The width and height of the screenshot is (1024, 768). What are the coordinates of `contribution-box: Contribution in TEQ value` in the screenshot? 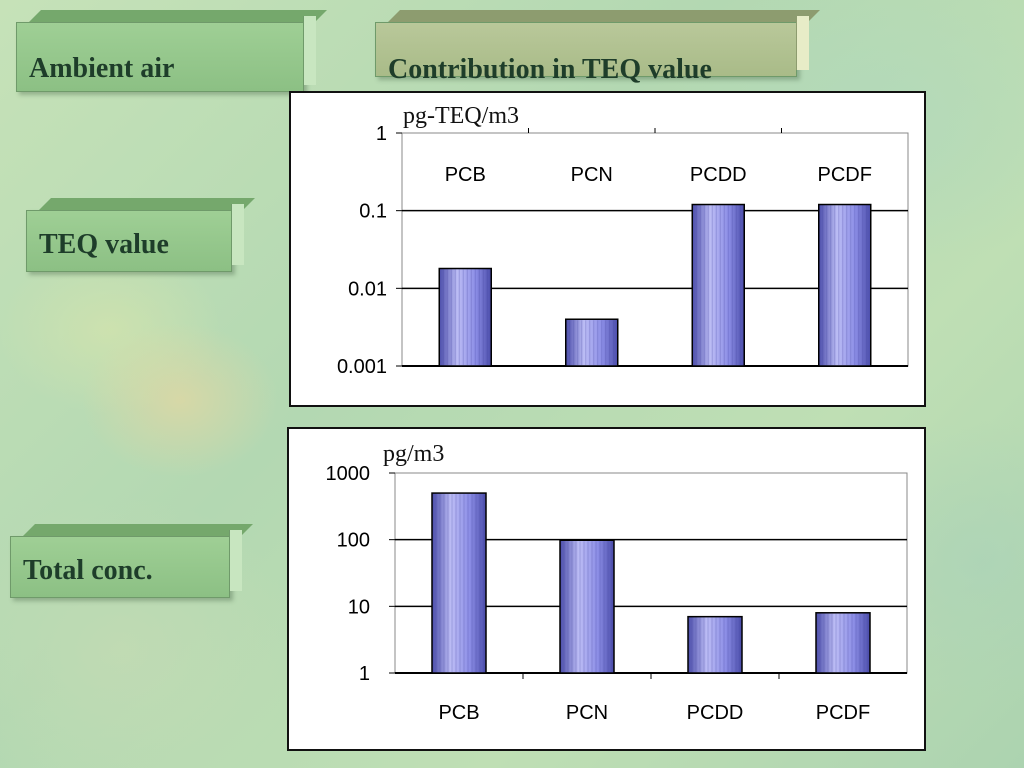 It's located at (597, 47).